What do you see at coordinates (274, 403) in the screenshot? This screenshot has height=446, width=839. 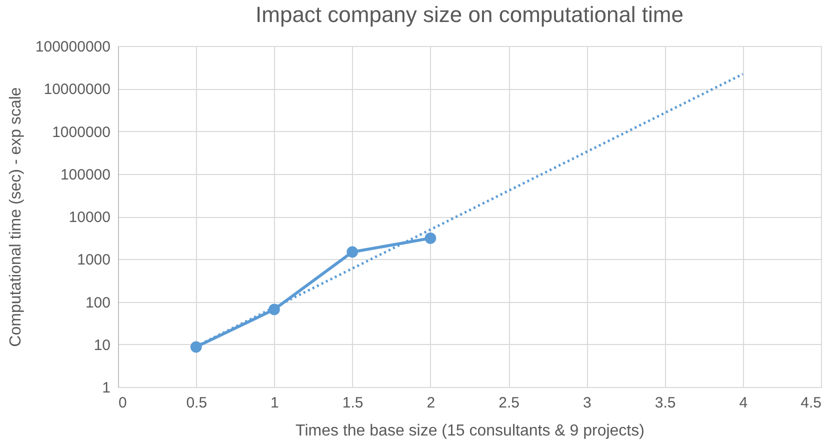 I see `x-tick-label: 1` at bounding box center [274, 403].